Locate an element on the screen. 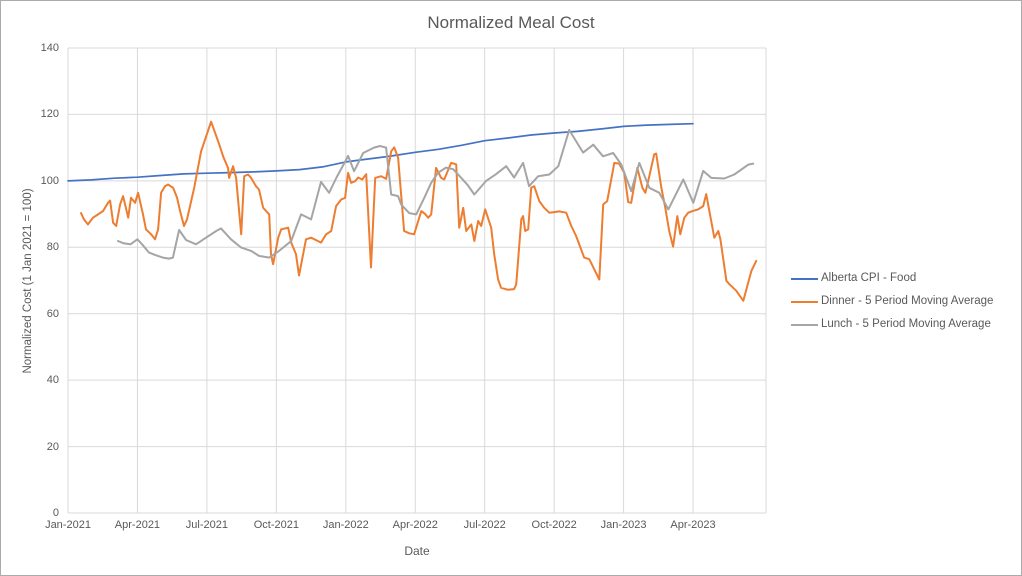 The width and height of the screenshot is (1022, 576). legend-label-2: Lunch - 5 Period Moving Average is located at coordinates (906, 324).